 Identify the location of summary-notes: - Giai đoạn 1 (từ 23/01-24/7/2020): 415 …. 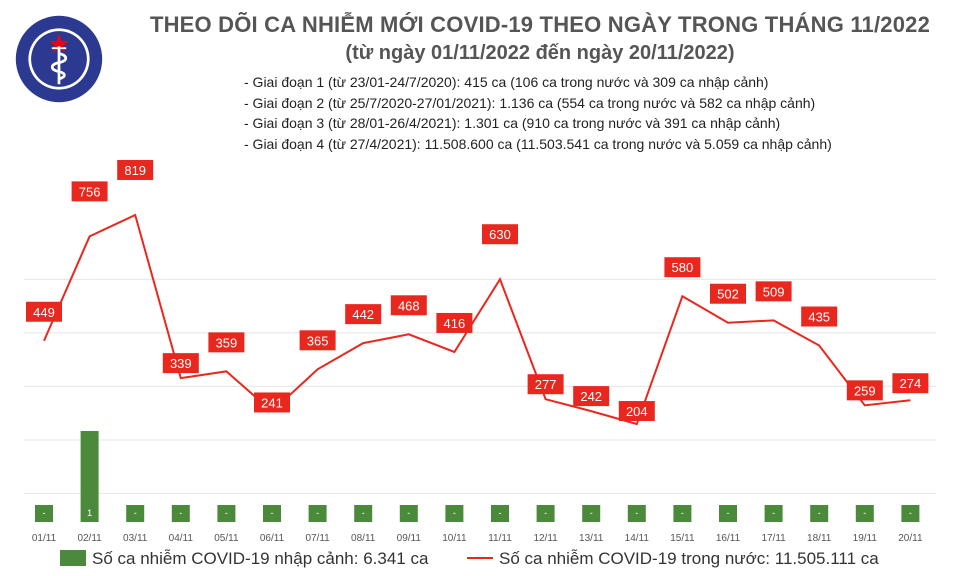
(538, 113).